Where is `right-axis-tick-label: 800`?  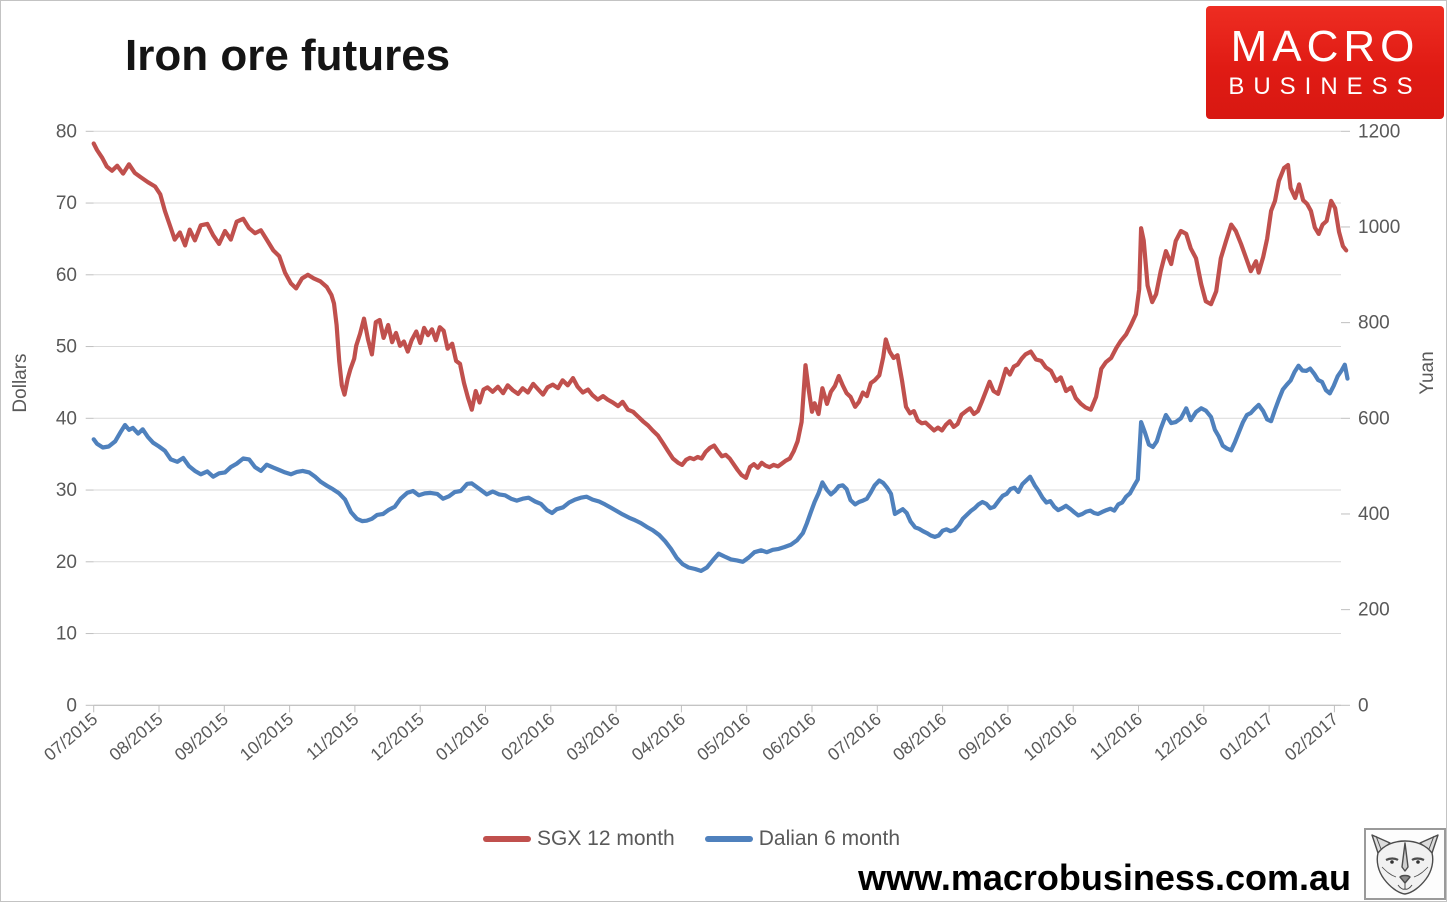 right-axis-tick-label: 800 is located at coordinates (1374, 323).